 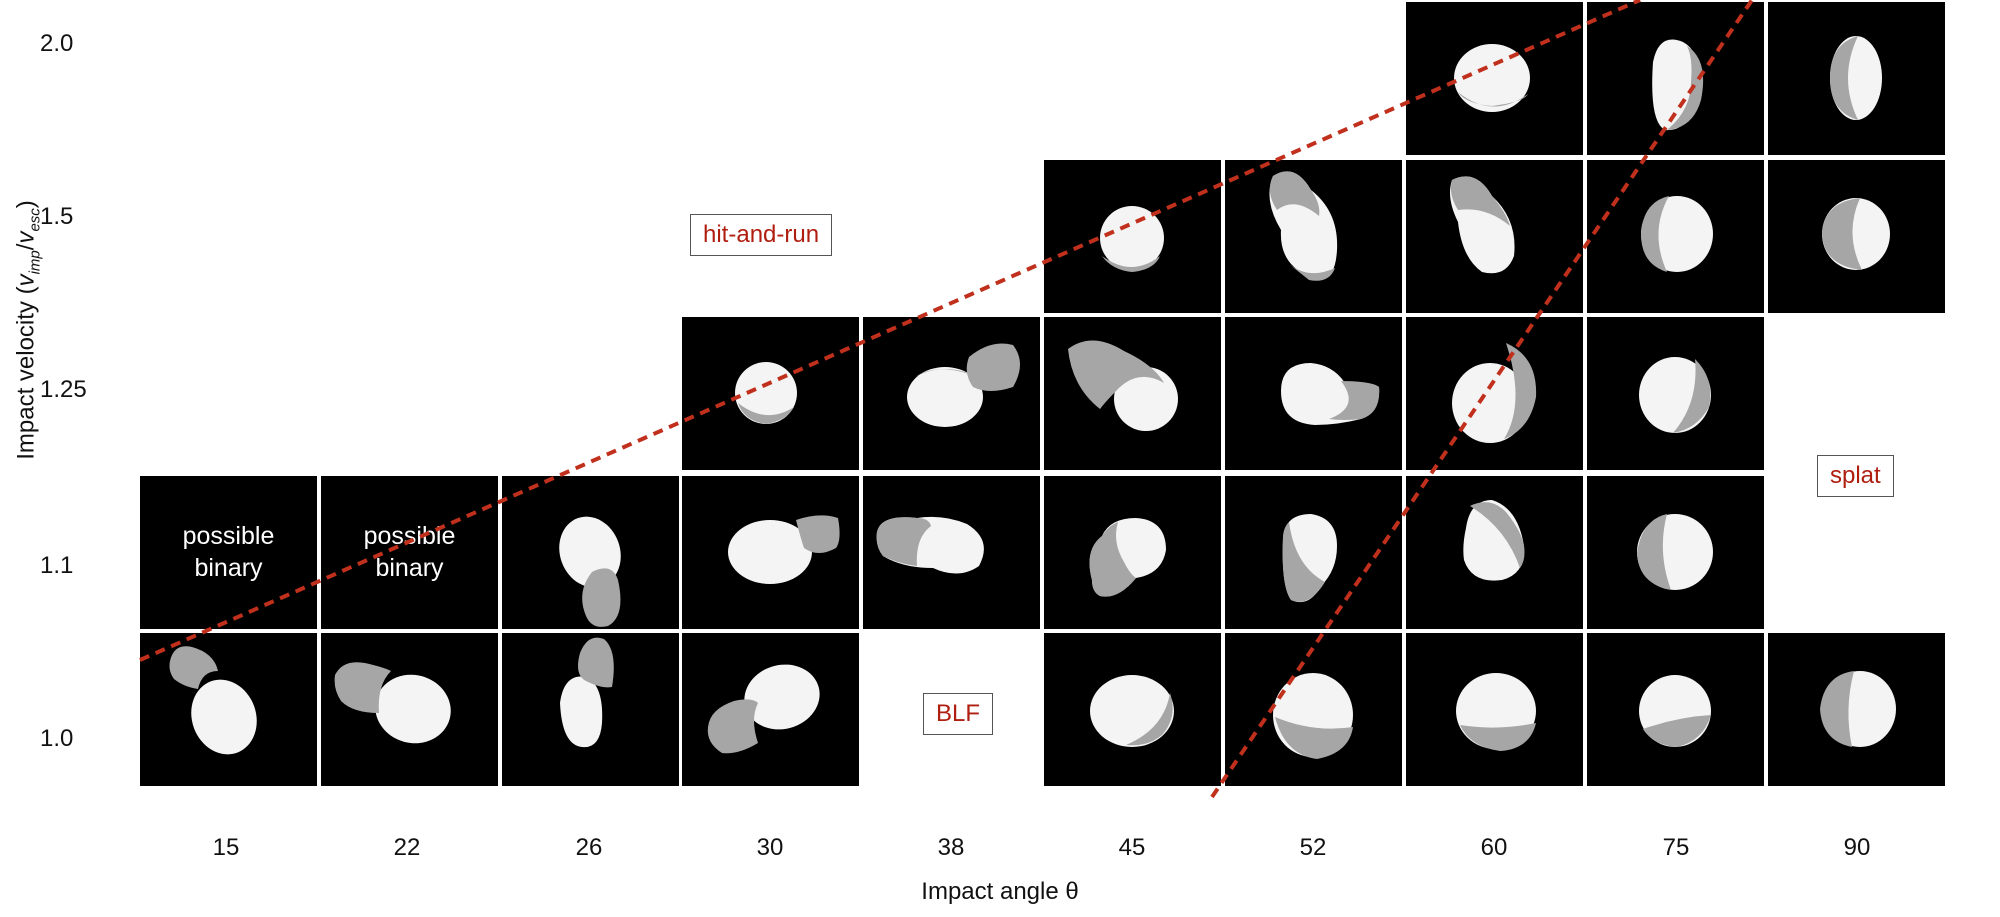 I want to click on cell-v1-25-a38, so click(x=951, y=393).